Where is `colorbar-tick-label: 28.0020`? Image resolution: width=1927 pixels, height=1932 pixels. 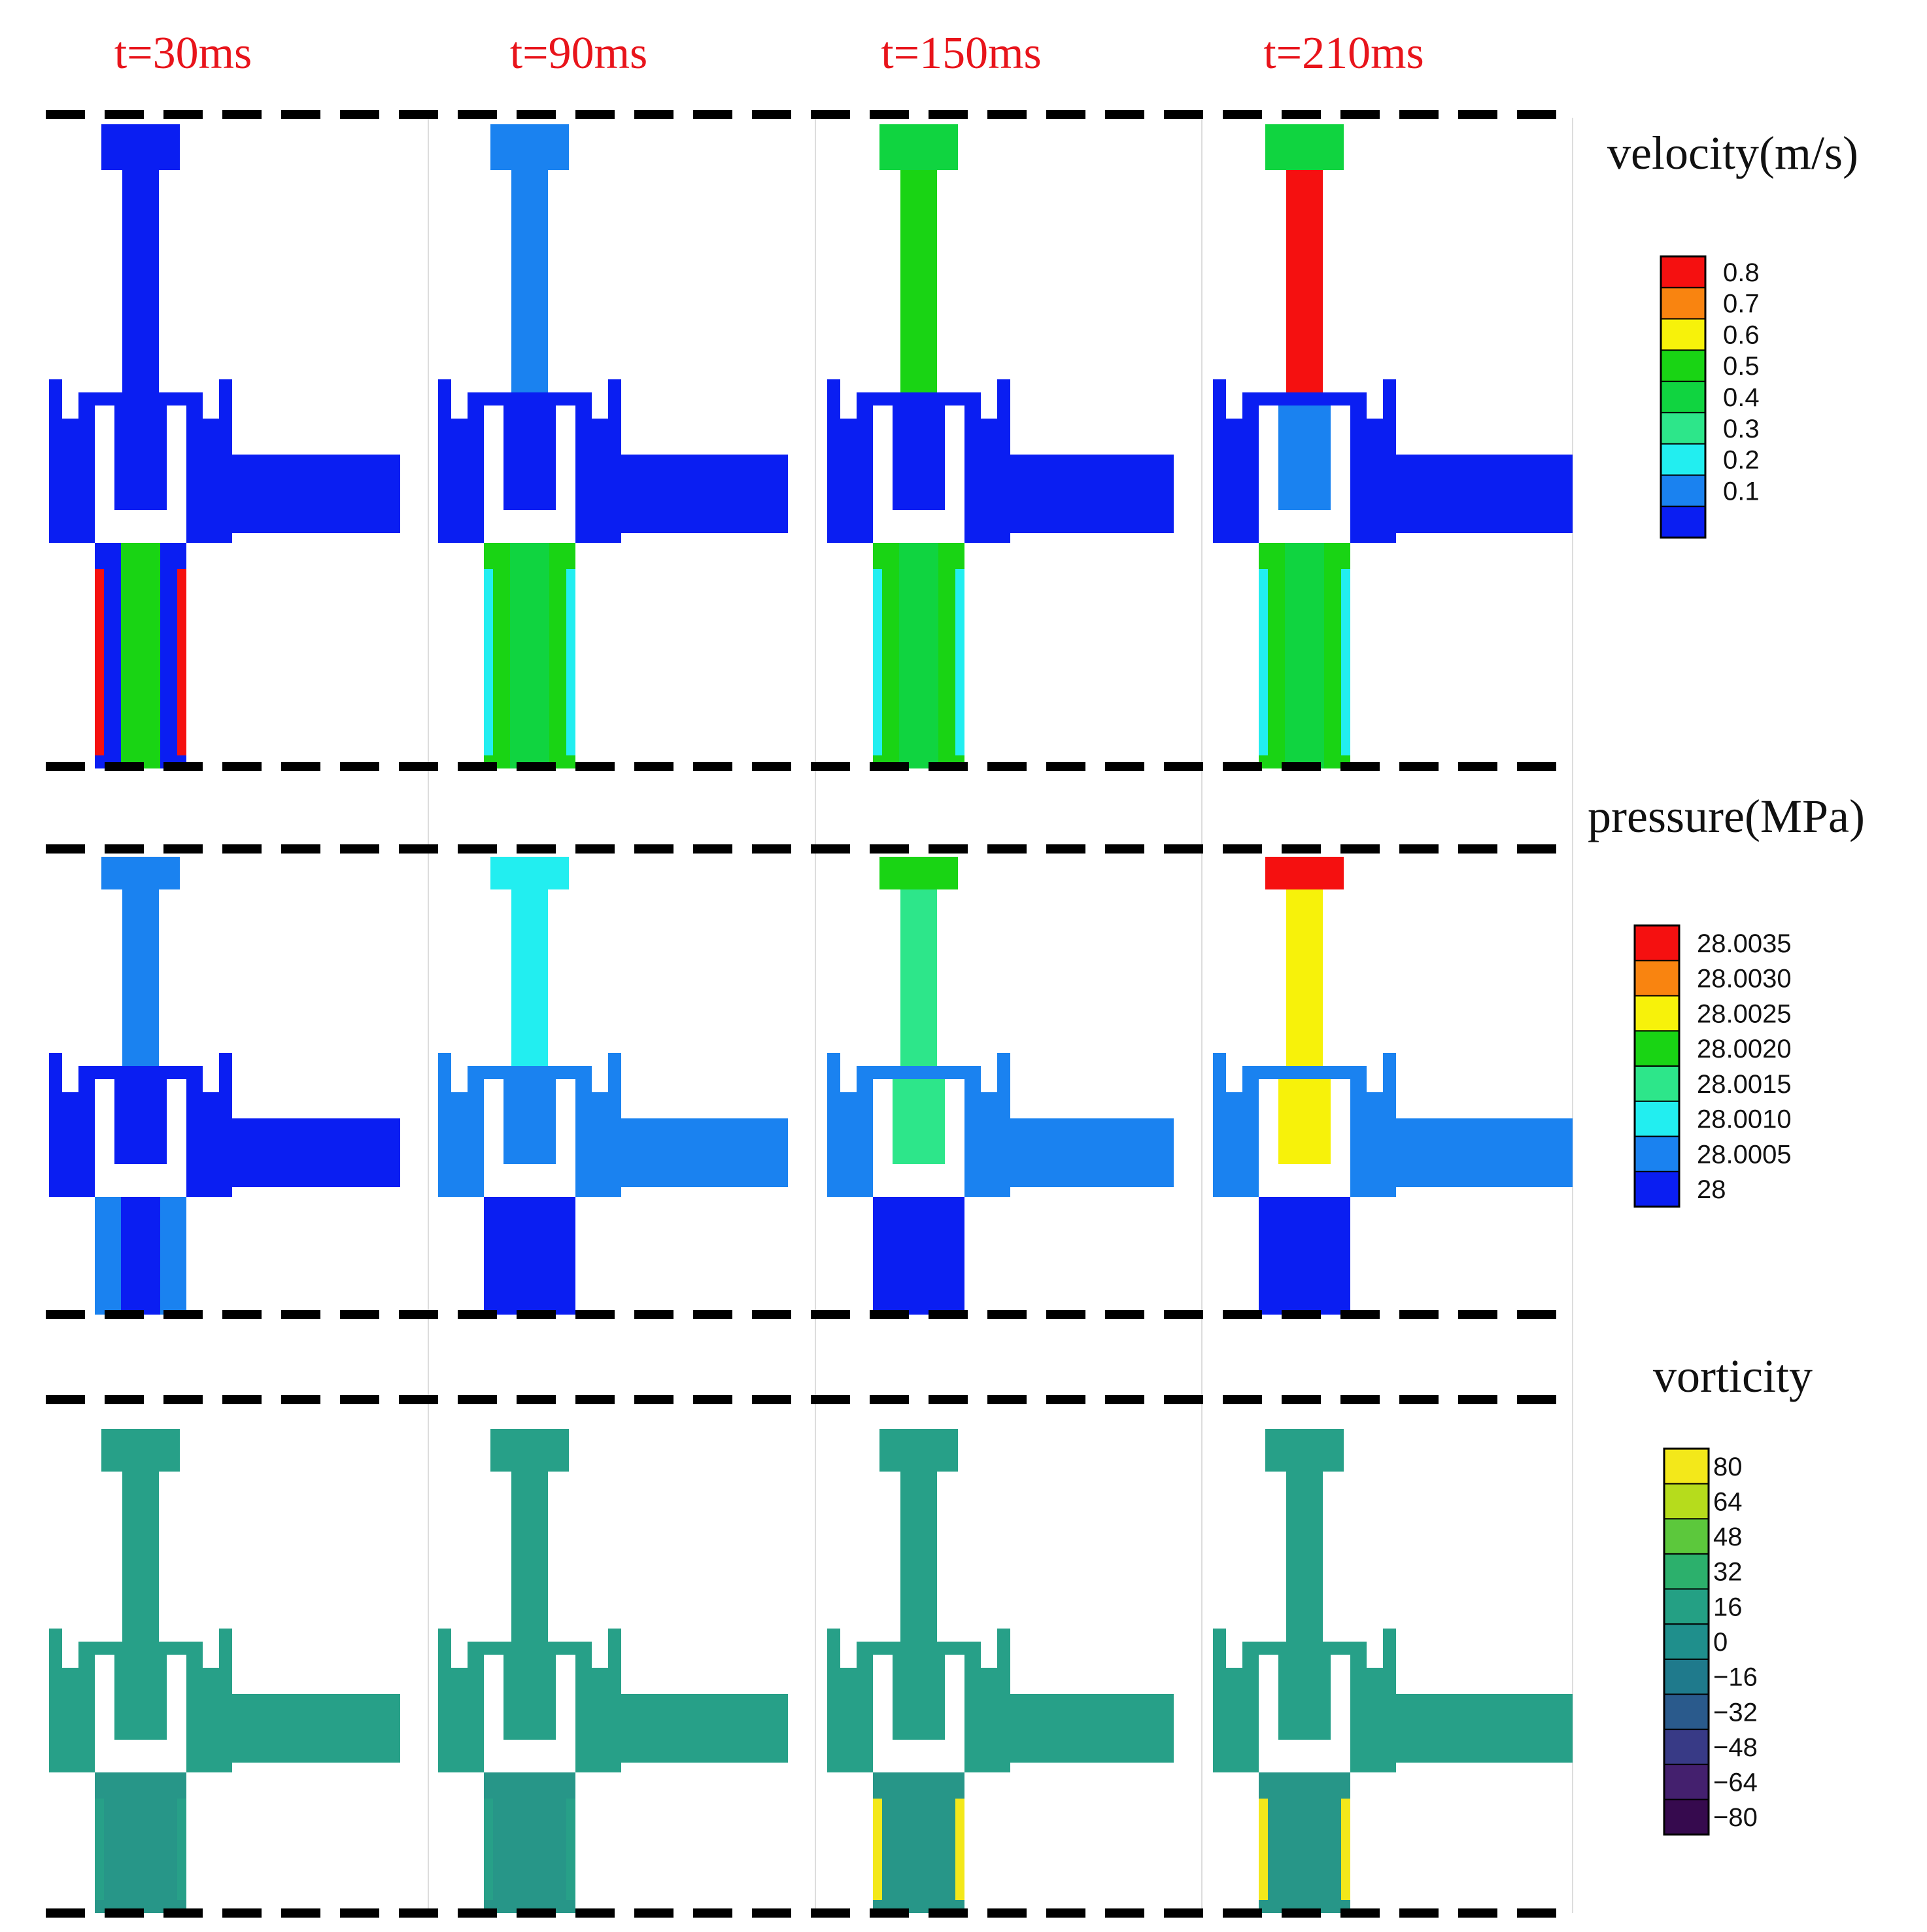
colorbar-tick-label: 28.0020 is located at coordinates (1744, 1049).